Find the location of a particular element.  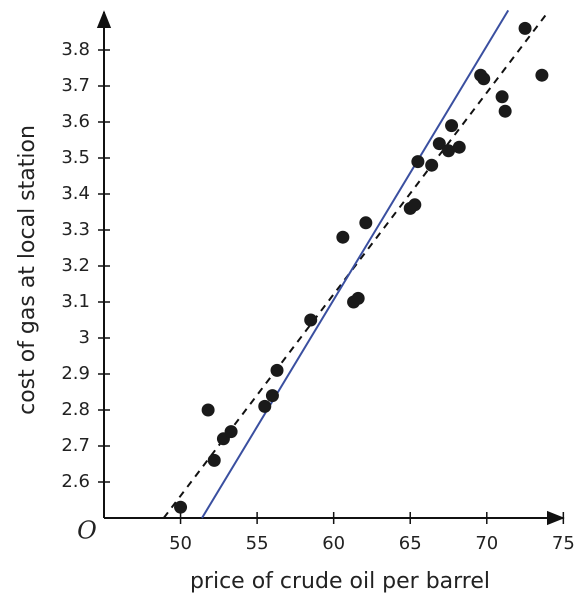

x-axis-label: price of crude oil per barrel is located at coordinates (340, 581).